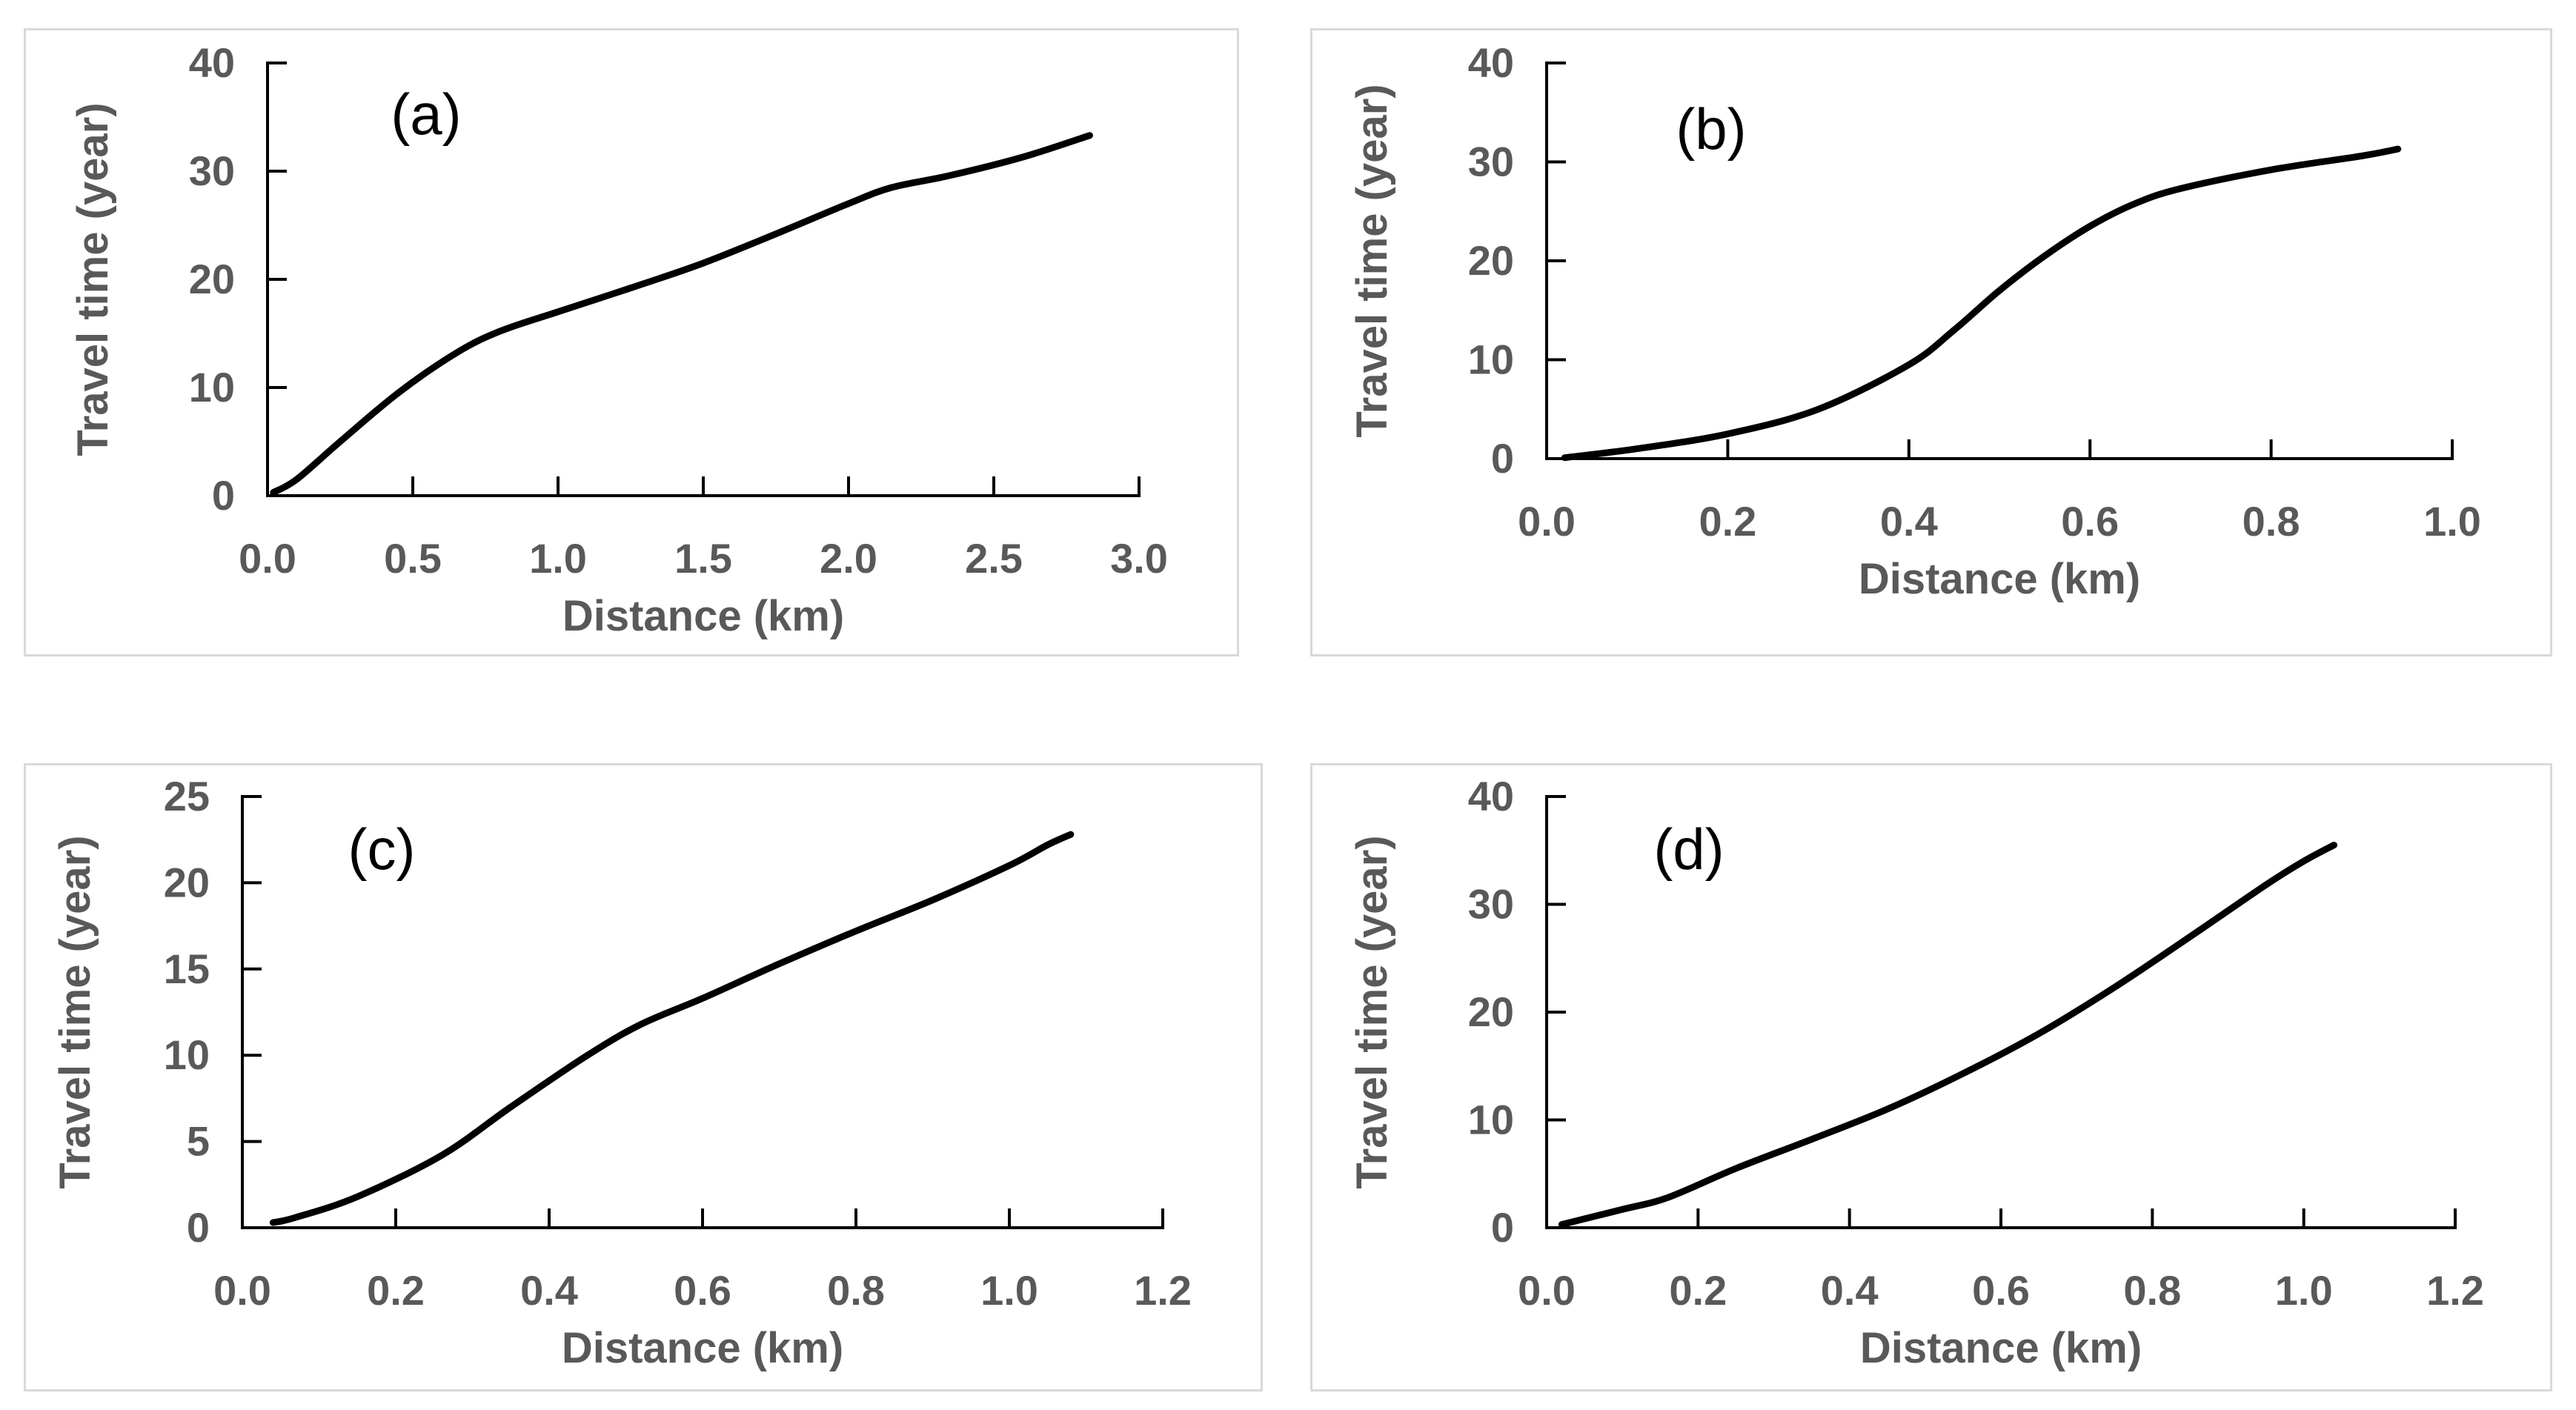  I want to click on x-tick-label: 2.5, so click(994, 558).